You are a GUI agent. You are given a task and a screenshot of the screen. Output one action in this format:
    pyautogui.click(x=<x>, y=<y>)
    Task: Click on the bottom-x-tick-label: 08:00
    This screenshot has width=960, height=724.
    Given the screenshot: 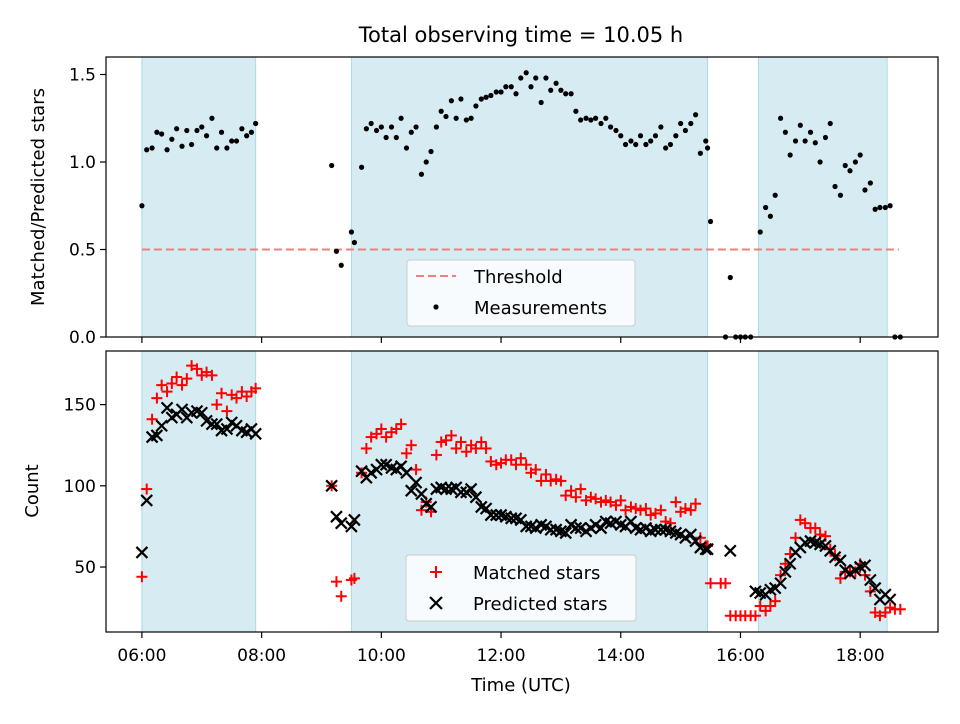 What is the action you would take?
    pyautogui.click(x=261, y=656)
    